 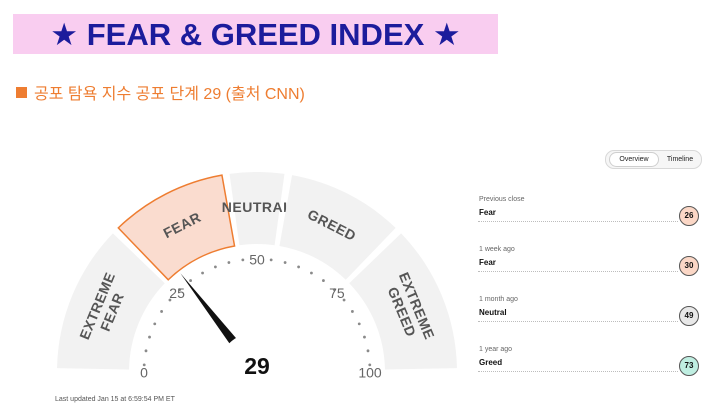 I want to click on history-row-1-year-ago: 1 year ago Greed 73, so click(x=589, y=360).